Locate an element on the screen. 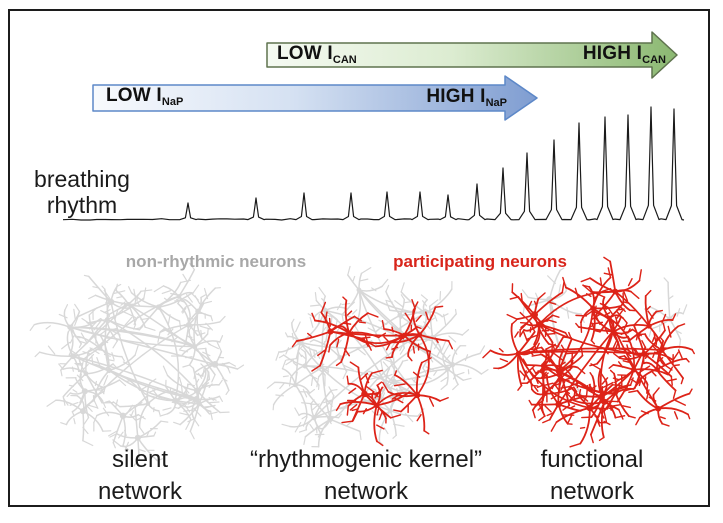 The width and height of the screenshot is (723, 523). inap-high-subscript: NaP is located at coordinates (496, 103).